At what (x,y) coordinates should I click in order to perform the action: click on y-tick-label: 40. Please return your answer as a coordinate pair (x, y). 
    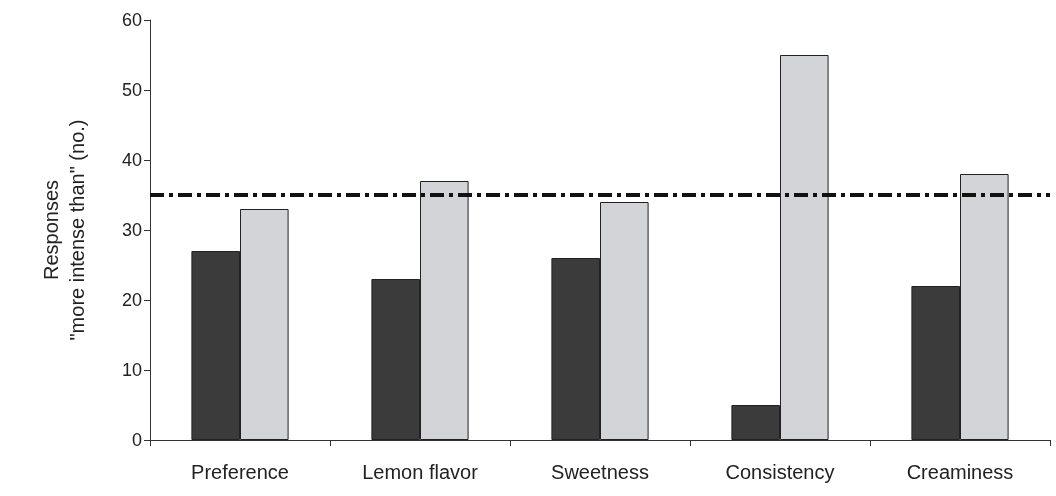
    Looking at the image, I should click on (131, 160).